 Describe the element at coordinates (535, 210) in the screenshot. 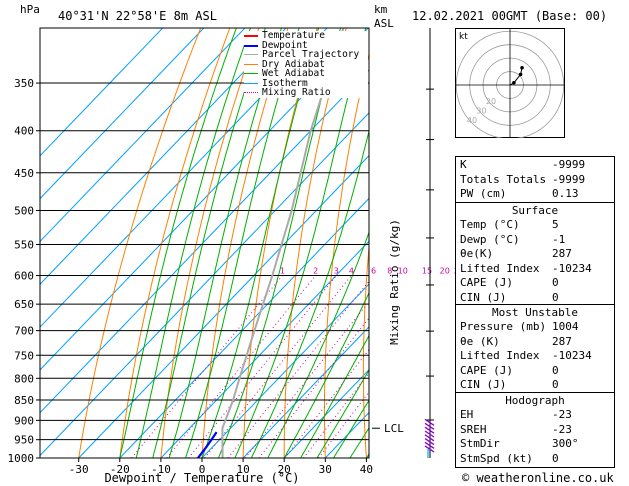

I see `surface-title: Surface` at that location.